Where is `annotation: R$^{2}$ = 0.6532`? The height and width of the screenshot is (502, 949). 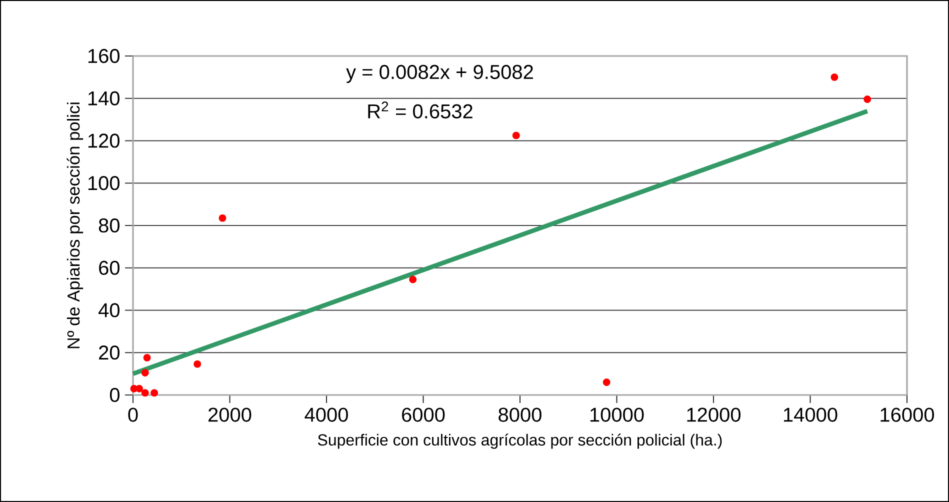 annotation: R$^{2}$ = 0.6532 is located at coordinates (420, 110).